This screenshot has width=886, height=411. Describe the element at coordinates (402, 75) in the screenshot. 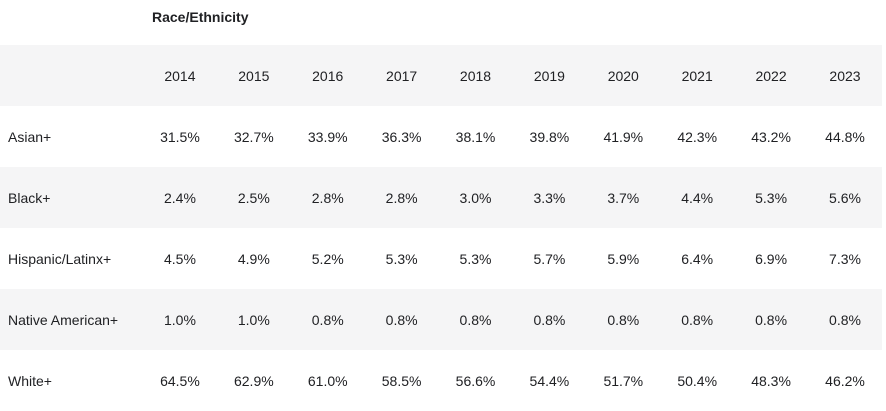

I see `year-header-2017: 2017` at that location.